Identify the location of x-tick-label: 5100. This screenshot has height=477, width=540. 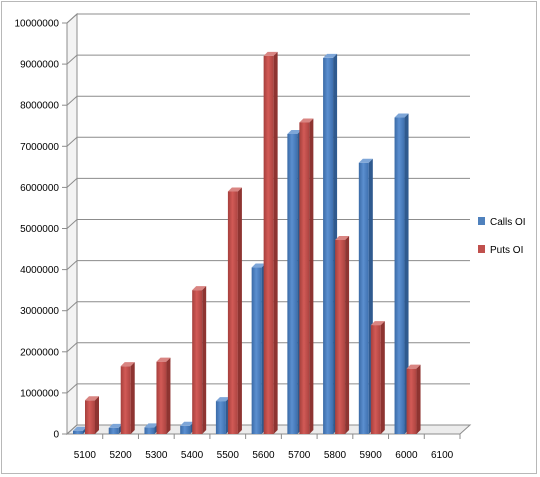
(85, 455).